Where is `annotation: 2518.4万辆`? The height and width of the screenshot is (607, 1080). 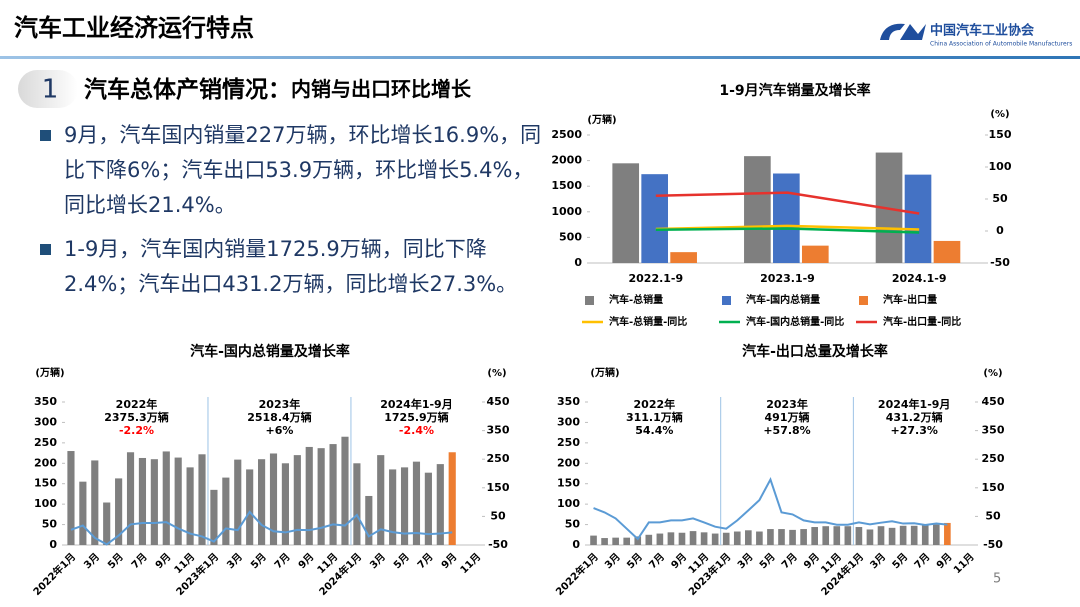 annotation: 2518.4万辆 is located at coordinates (279, 417).